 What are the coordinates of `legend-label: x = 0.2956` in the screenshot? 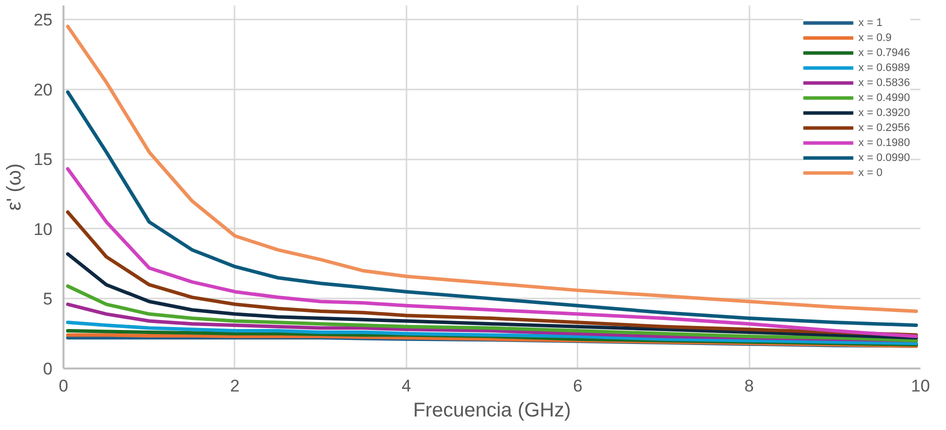 It's located at (884, 127).